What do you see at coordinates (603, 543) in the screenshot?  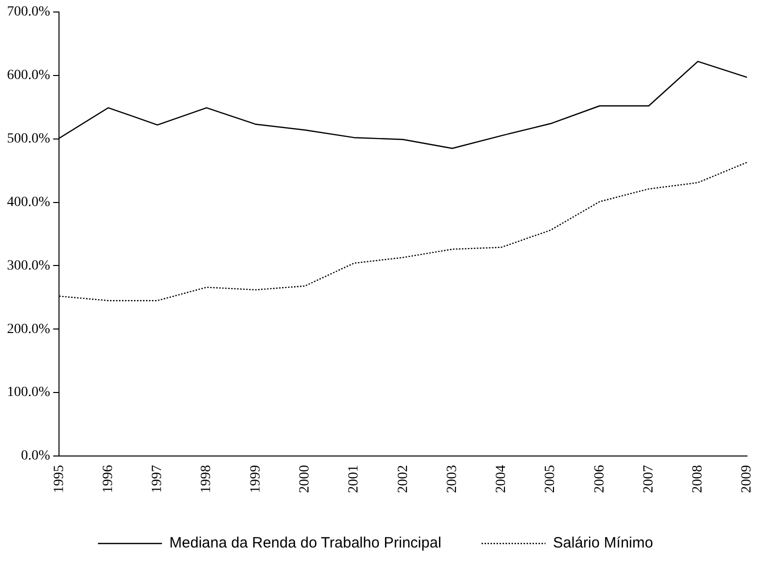 I see `legend-label: Salário Mínimo` at bounding box center [603, 543].